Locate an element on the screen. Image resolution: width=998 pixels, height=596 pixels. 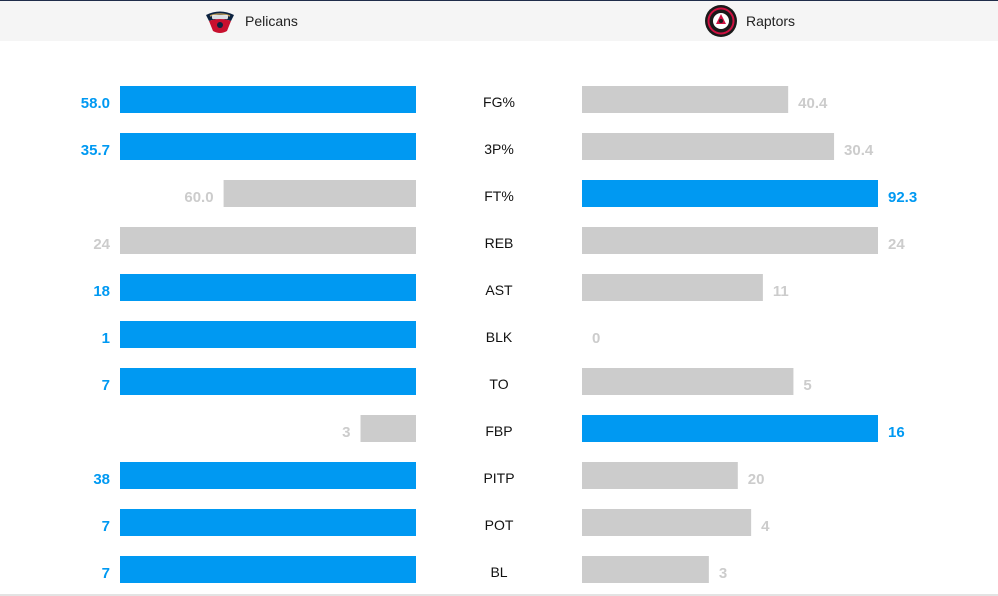
home-value-pitp: 38 is located at coordinates (101, 479).